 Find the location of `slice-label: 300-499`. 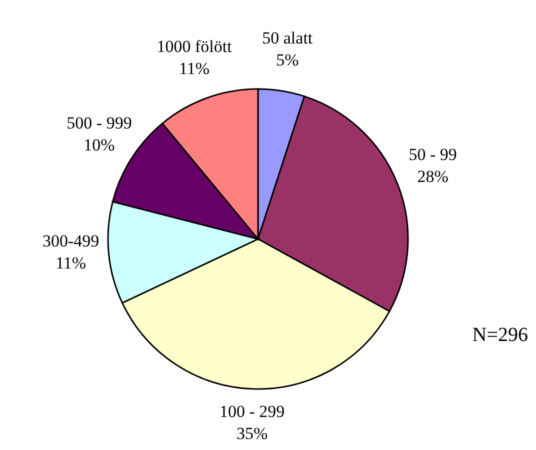

slice-label: 300-499 is located at coordinates (71, 241).